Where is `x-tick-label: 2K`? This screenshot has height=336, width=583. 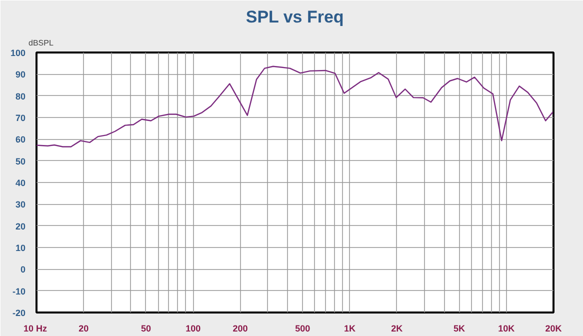 x-tick-label: 2K is located at coordinates (397, 329).